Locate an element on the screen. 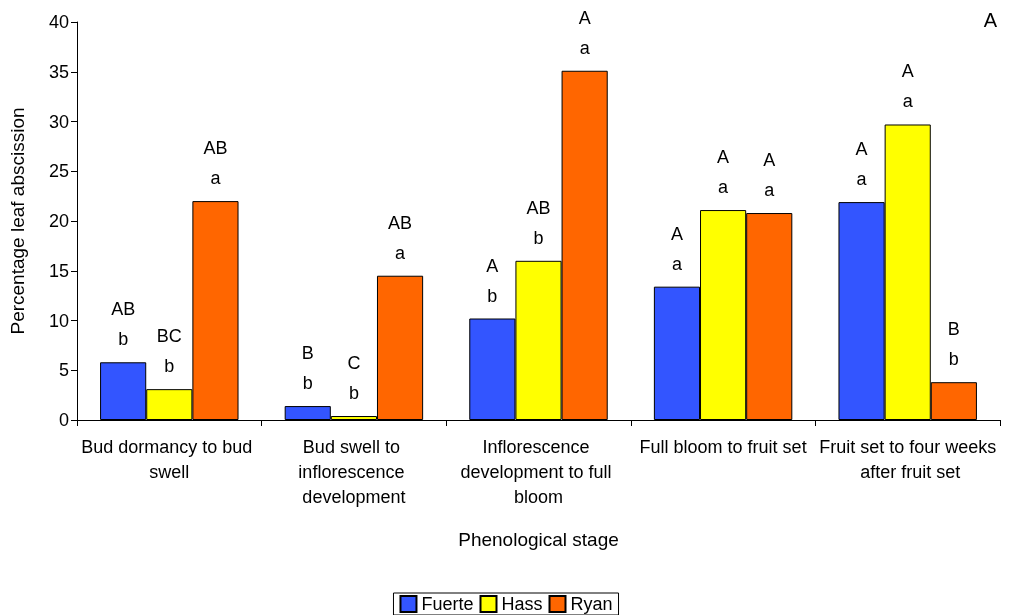 The height and width of the screenshot is (615, 1012). y-tick-label: 0 is located at coordinates (63, 420).